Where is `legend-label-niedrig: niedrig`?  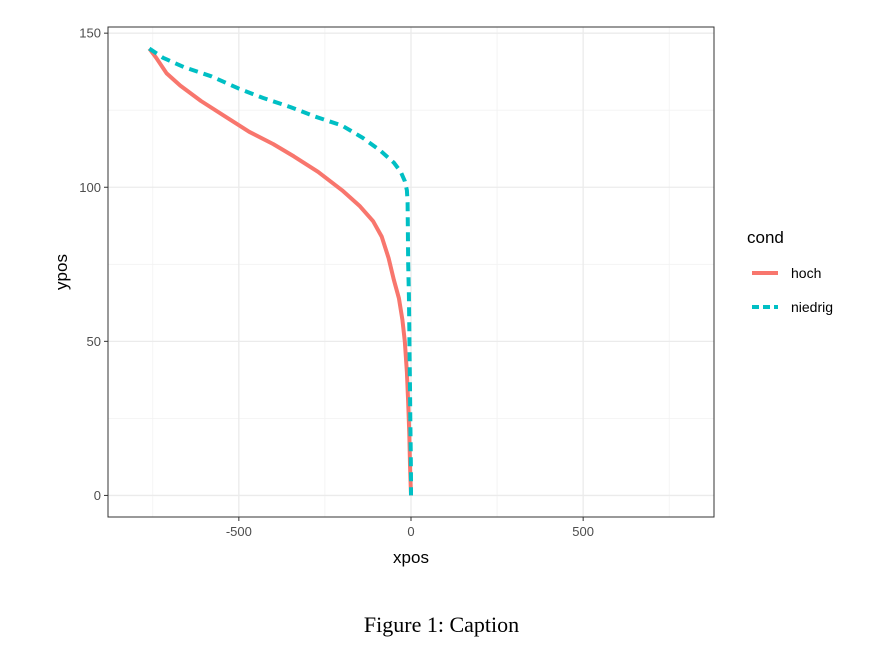 legend-label-niedrig: niedrig is located at coordinates (812, 307).